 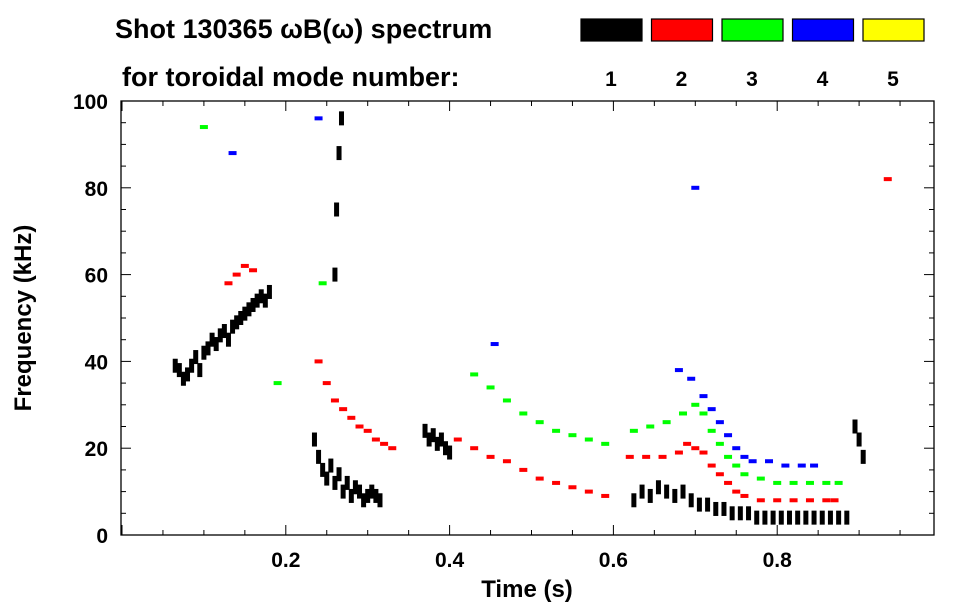 I want to click on x-tick-labels: 0.2 0.4 0.6 0.8, so click(x=531, y=560).